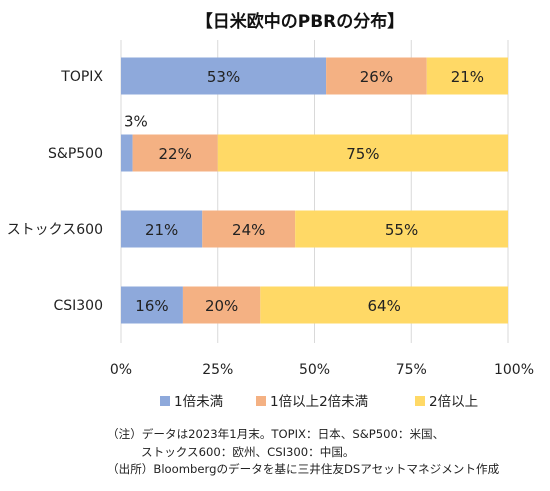 This screenshot has height=491, width=550. I want to click on category-label: ストックス600, so click(55, 230).